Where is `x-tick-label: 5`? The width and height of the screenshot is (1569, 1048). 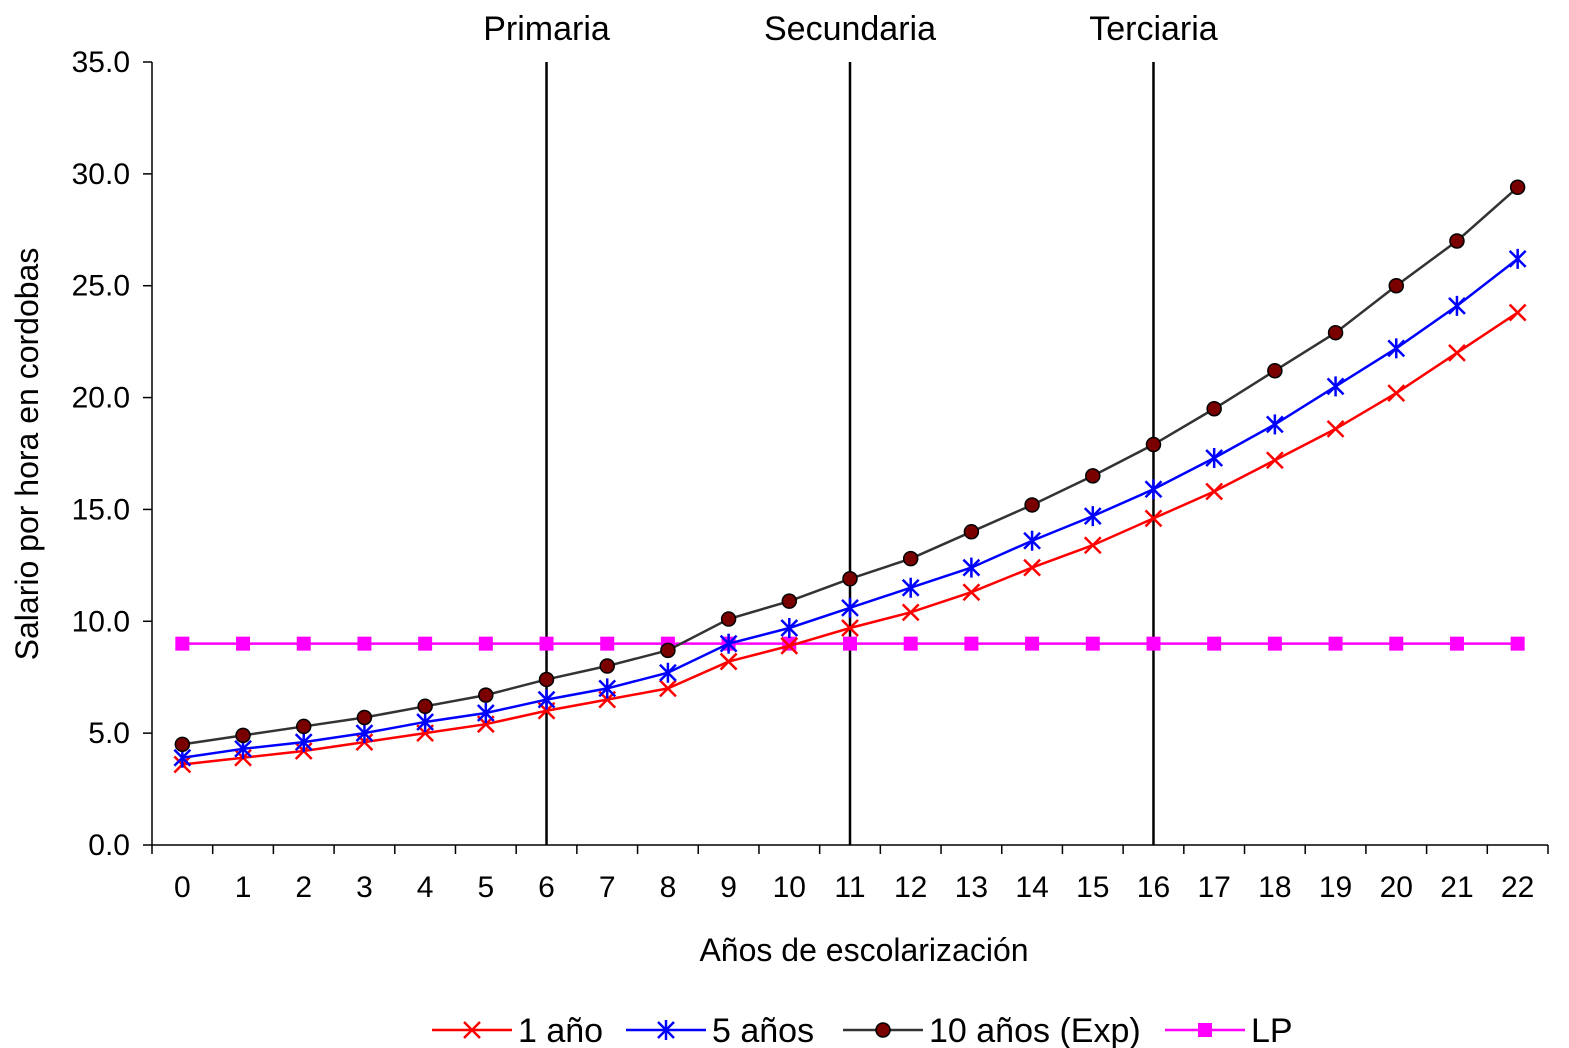
x-tick-label: 5 is located at coordinates (485, 887).